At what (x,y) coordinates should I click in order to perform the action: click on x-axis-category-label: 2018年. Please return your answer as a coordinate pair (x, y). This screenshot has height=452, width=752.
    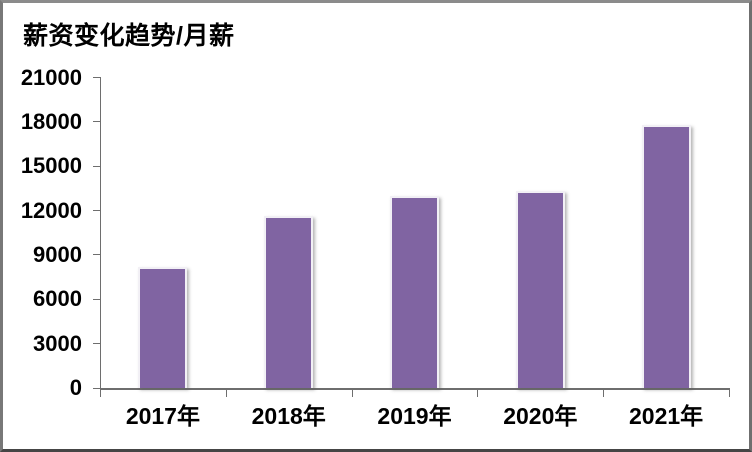
    Looking at the image, I should click on (288, 416).